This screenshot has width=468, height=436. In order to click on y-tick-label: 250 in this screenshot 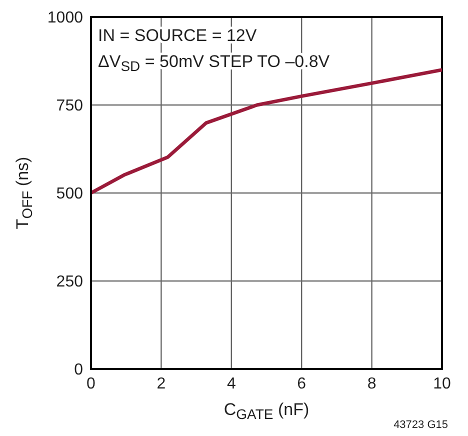, I will do `click(70, 282)`.